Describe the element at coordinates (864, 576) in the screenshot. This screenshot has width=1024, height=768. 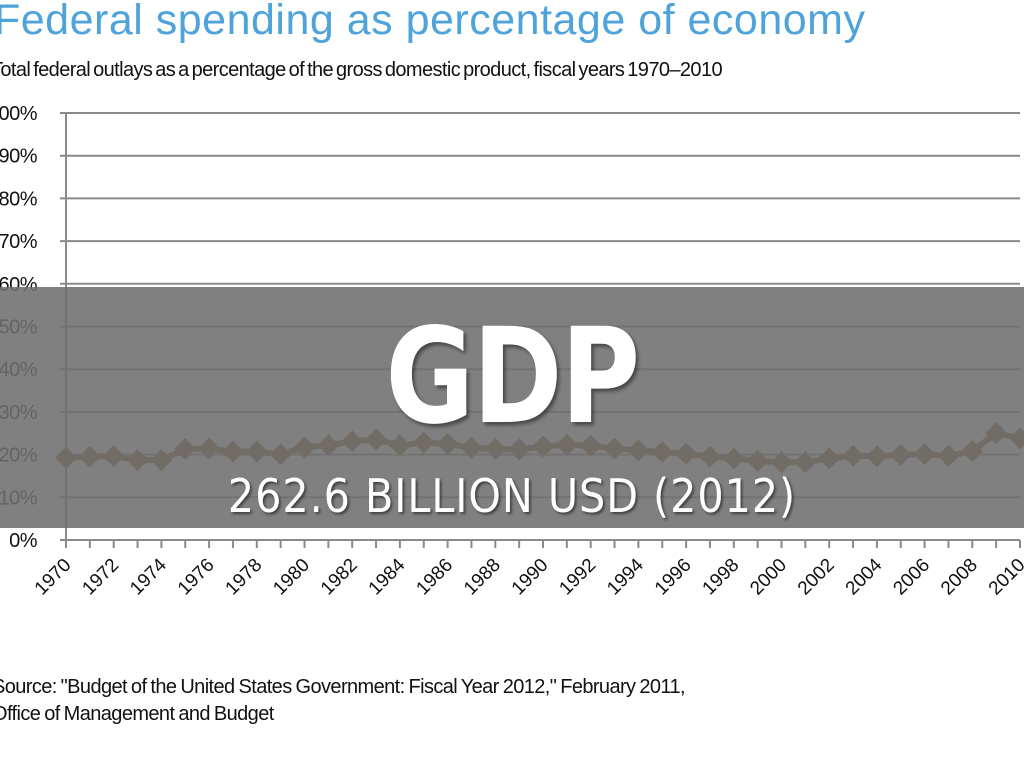
I see `x-tick-label: 2004` at that location.